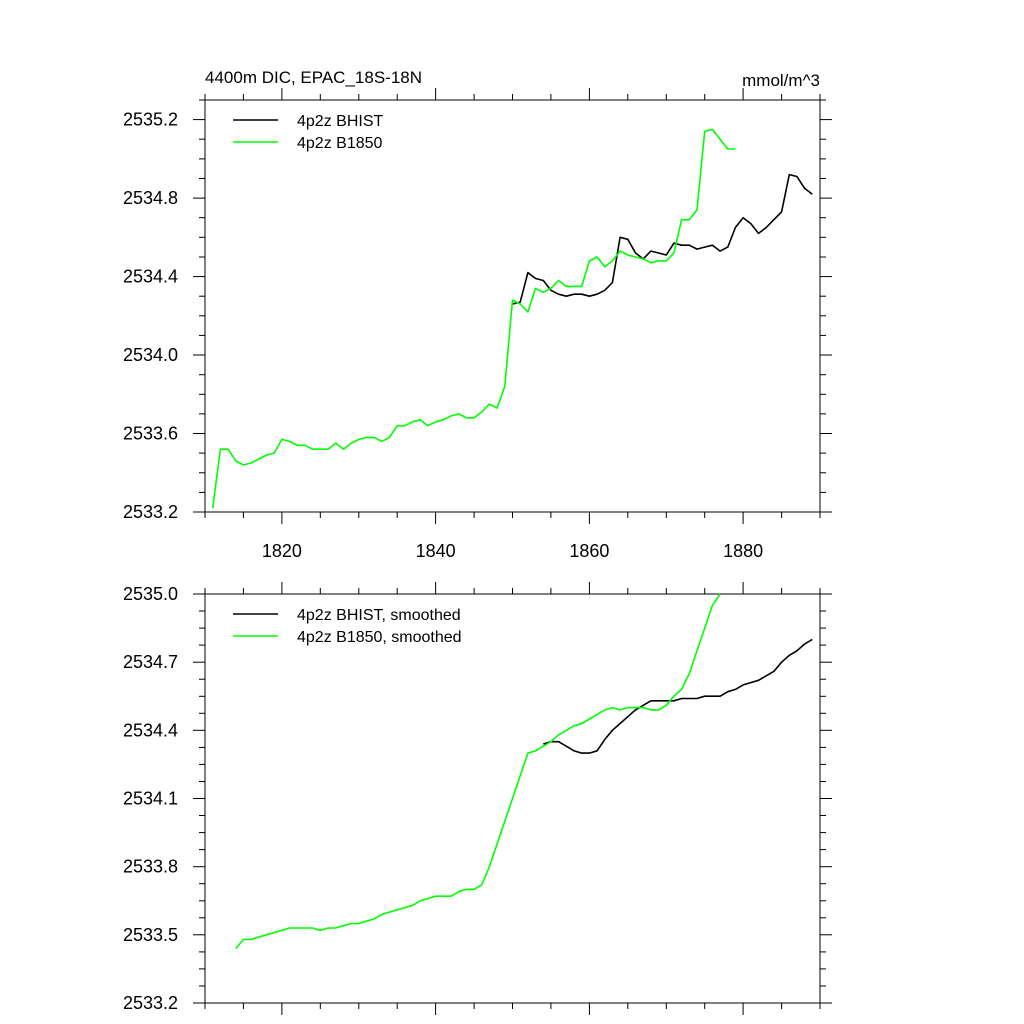 The image size is (1024, 1024). I want to click on y-tick-label: 2533.6, so click(150, 434).